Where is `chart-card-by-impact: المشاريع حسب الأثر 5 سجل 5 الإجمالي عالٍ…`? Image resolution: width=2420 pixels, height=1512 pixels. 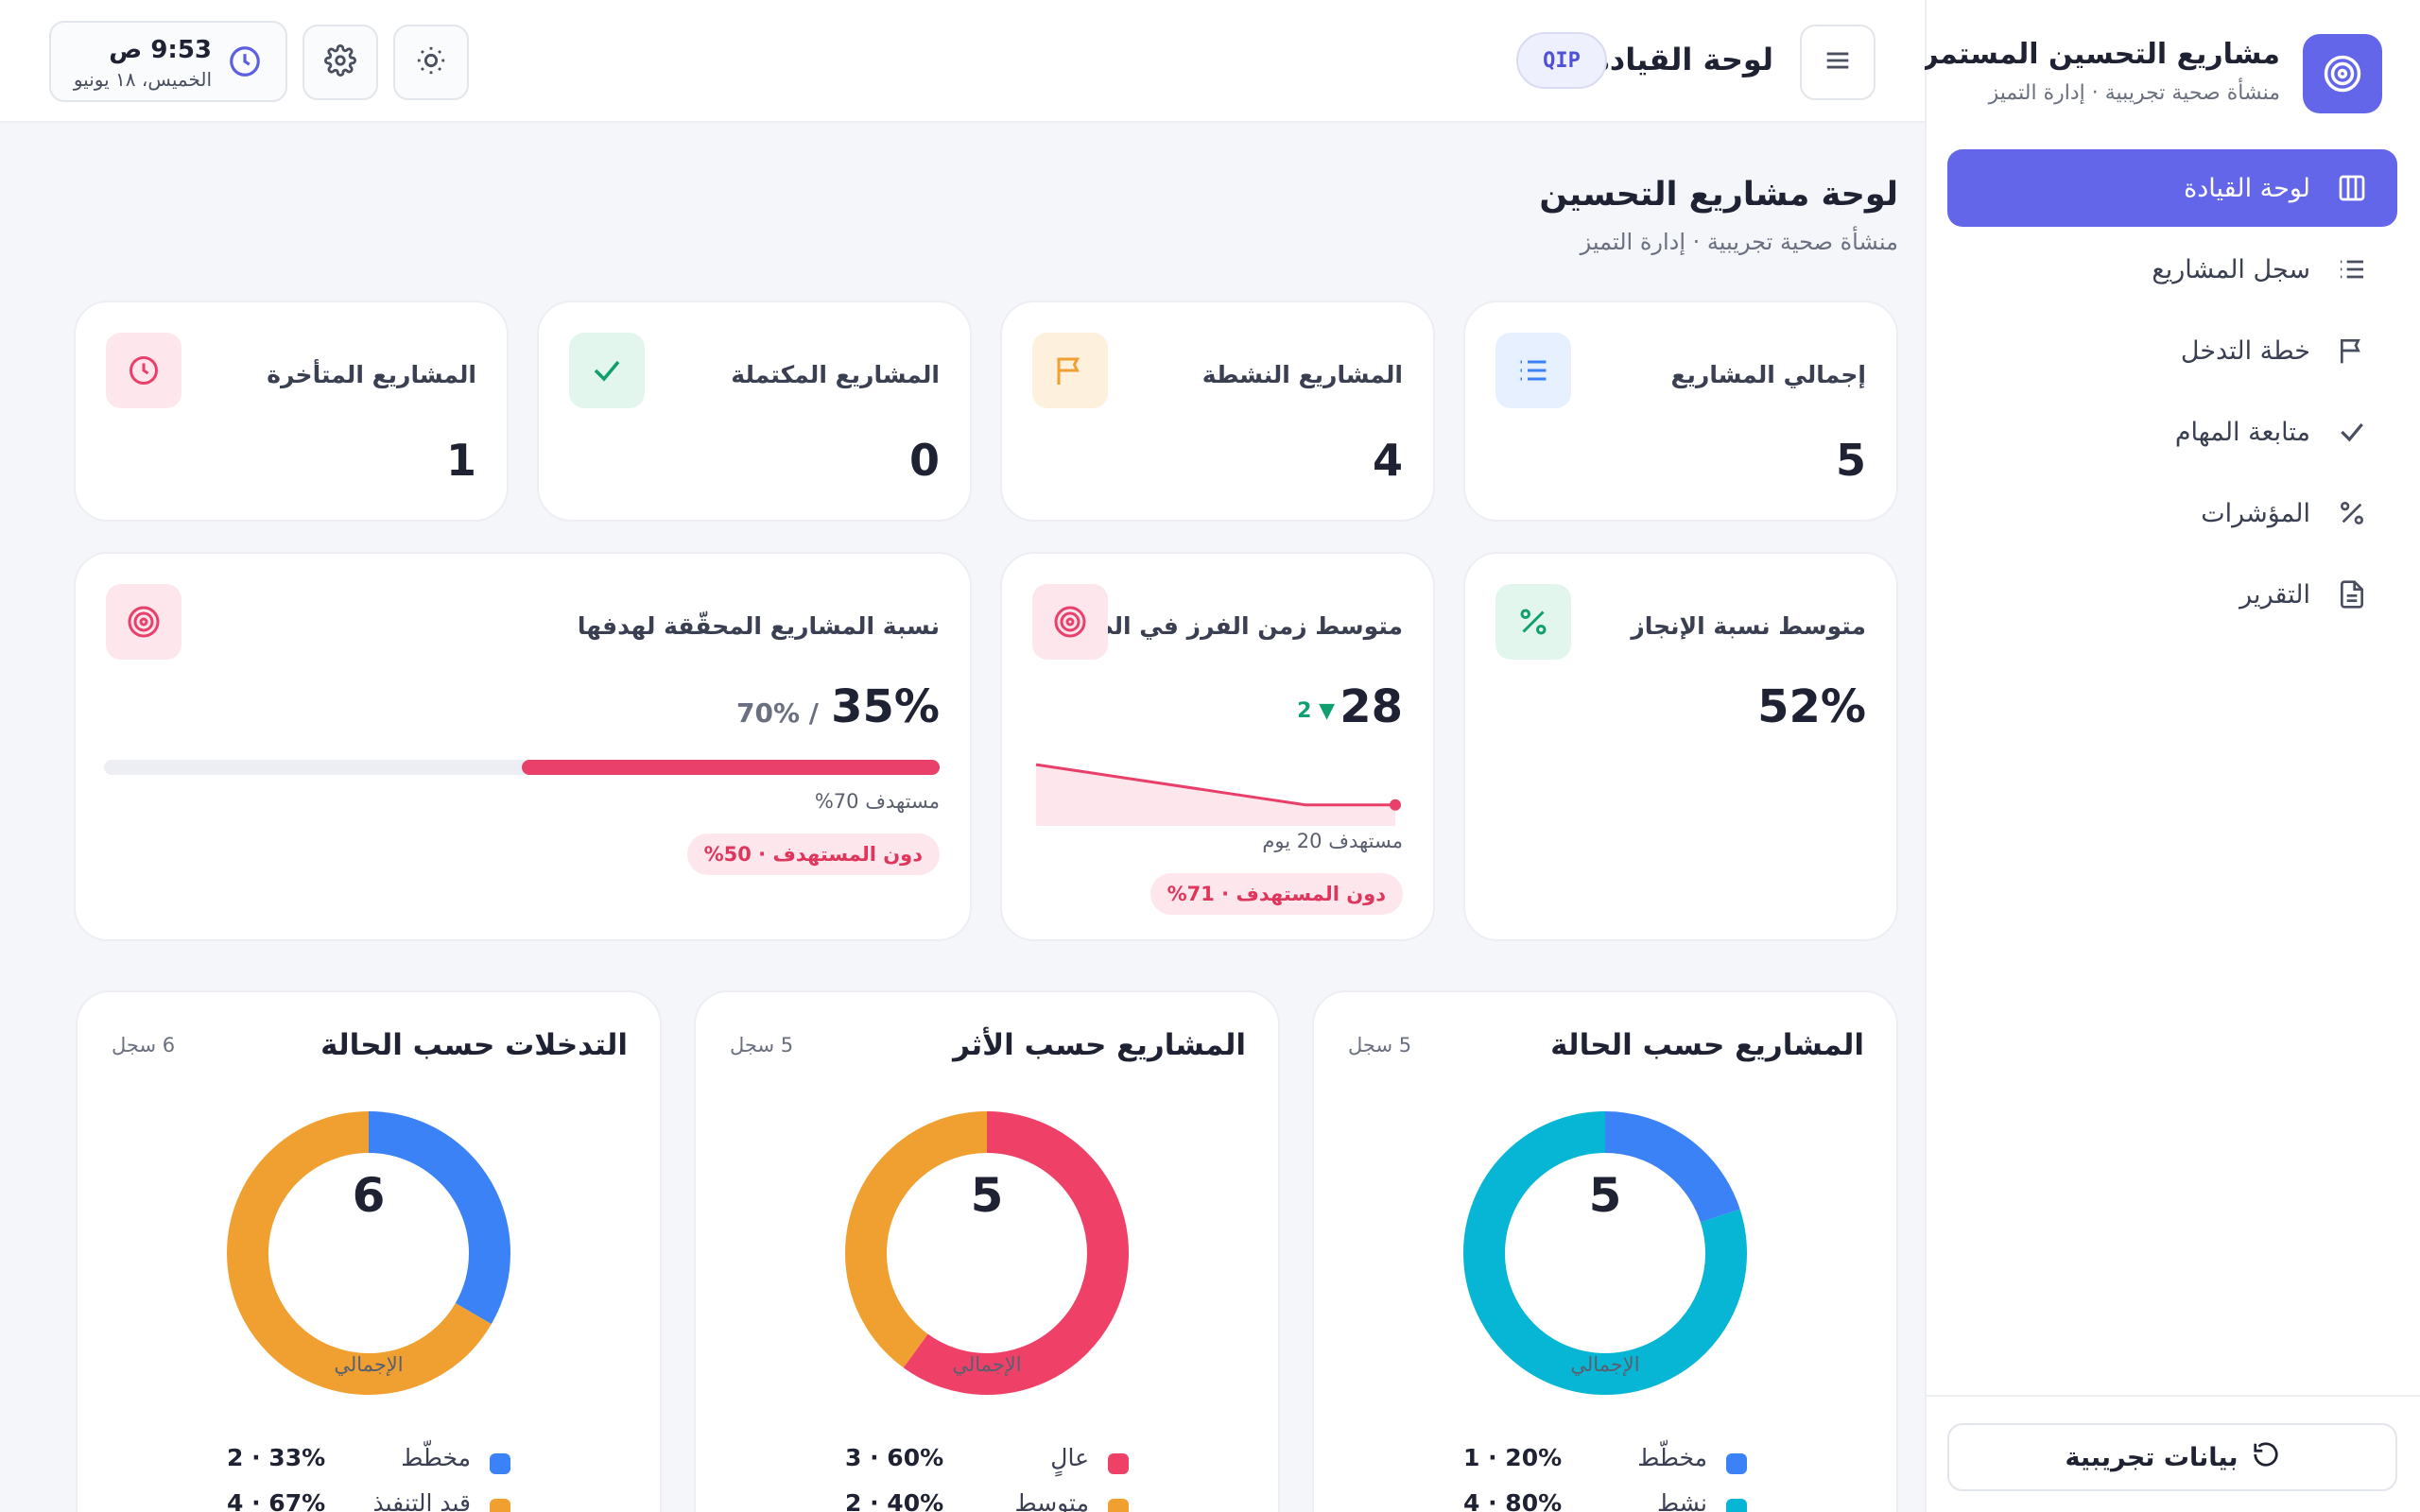 chart-card-by-impact: المشاريع حسب الأثر 5 سجل 5 الإجمالي عالٍ… is located at coordinates (987, 1251).